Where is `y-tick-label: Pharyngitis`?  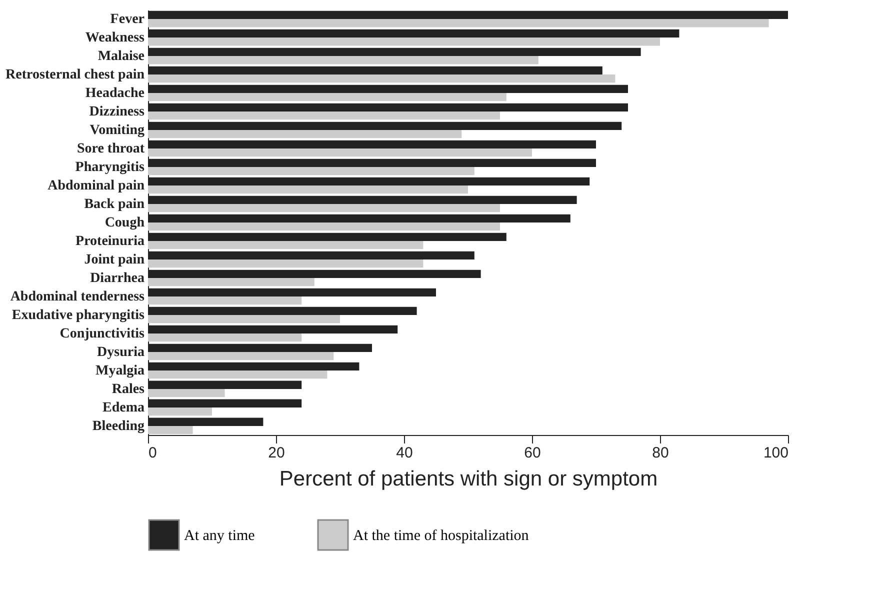 y-tick-label: Pharyngitis is located at coordinates (110, 168).